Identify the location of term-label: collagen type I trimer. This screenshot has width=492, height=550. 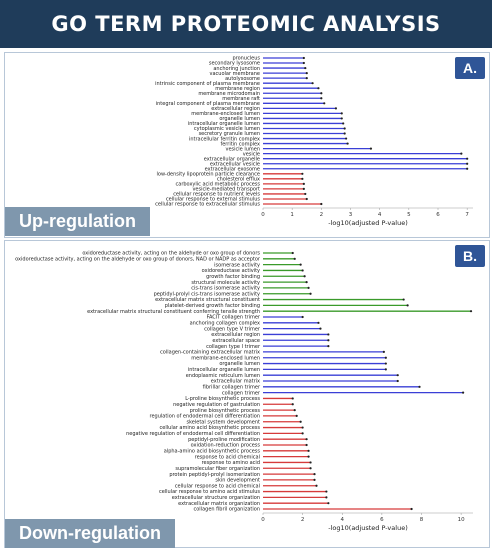
(233, 347).